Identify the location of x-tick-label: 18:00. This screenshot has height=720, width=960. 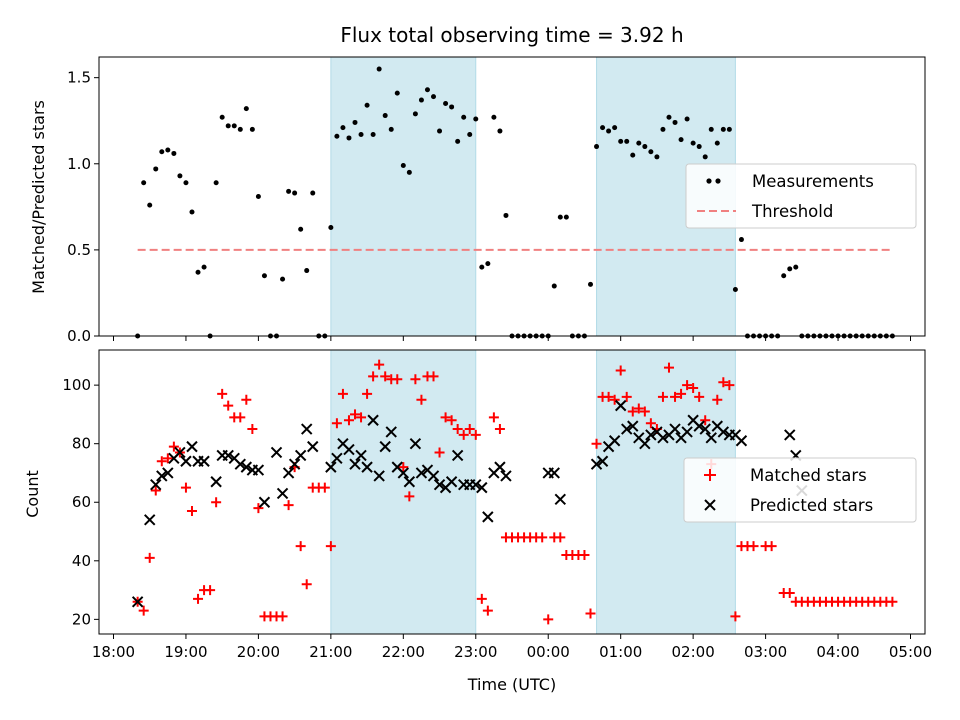
(113, 652).